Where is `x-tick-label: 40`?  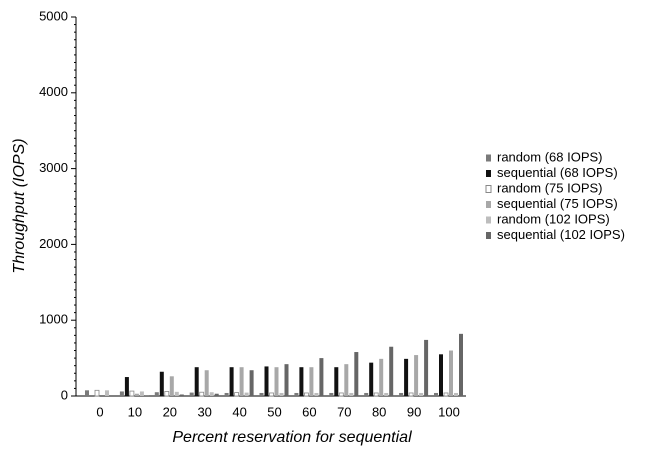
x-tick-label: 40 is located at coordinates (239, 411).